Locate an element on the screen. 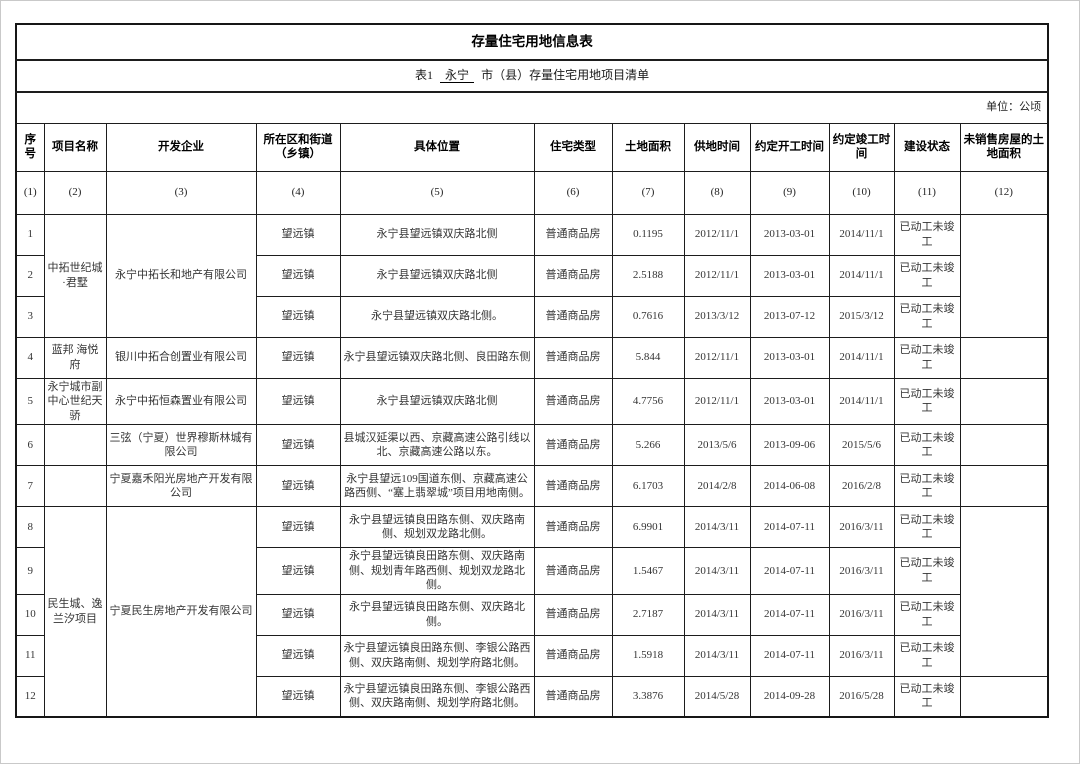  cell-completion-date: 2015/3/12 is located at coordinates (861, 316).